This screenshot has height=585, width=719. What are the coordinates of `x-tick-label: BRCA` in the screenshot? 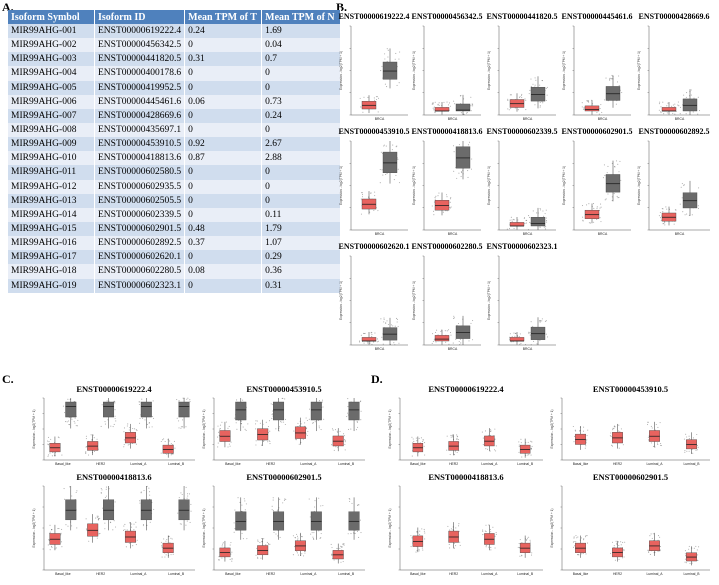 It's located at (680, 119).